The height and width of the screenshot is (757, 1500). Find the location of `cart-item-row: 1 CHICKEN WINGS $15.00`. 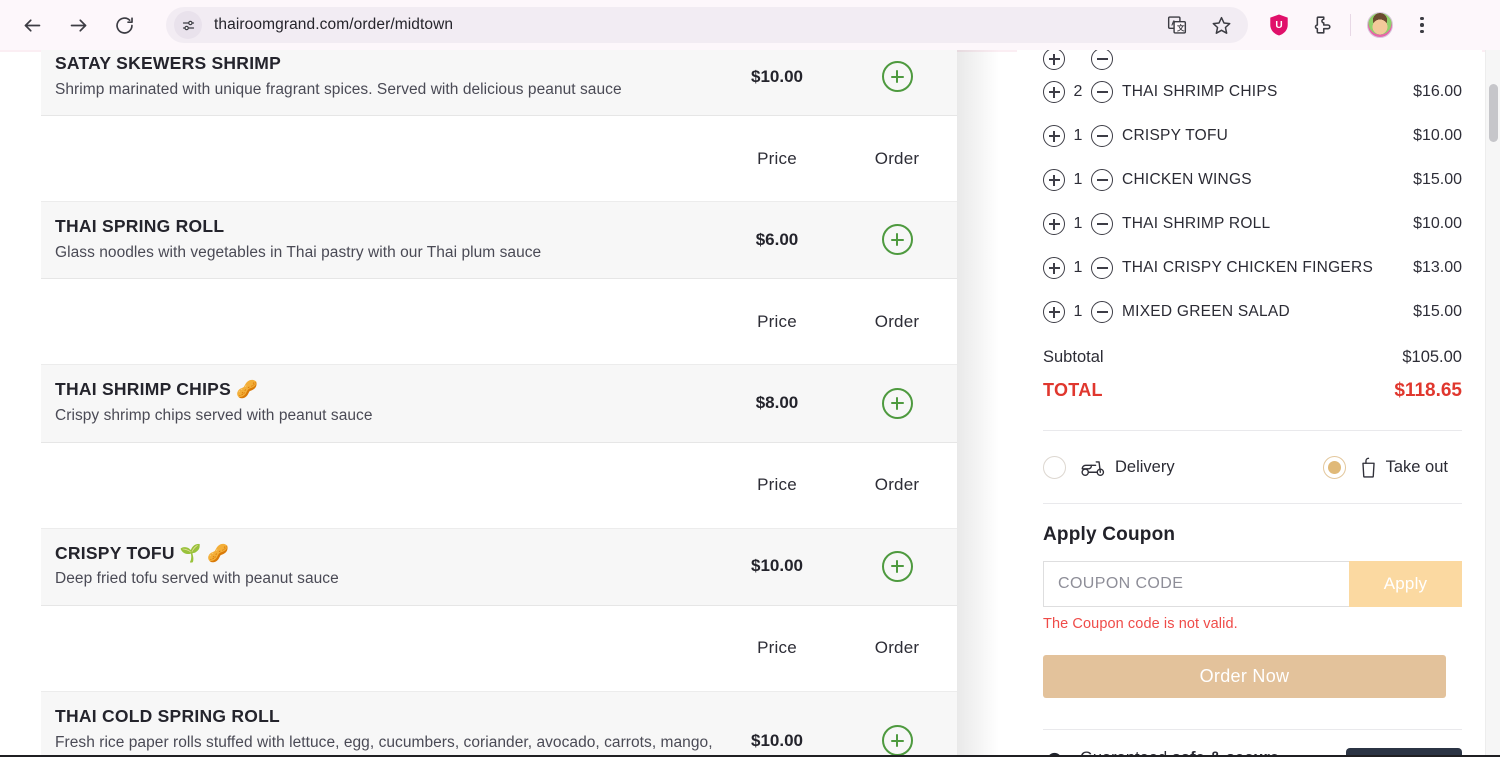

cart-item-row: 1 CHICKEN WINGS $15.00 is located at coordinates (1252, 180).